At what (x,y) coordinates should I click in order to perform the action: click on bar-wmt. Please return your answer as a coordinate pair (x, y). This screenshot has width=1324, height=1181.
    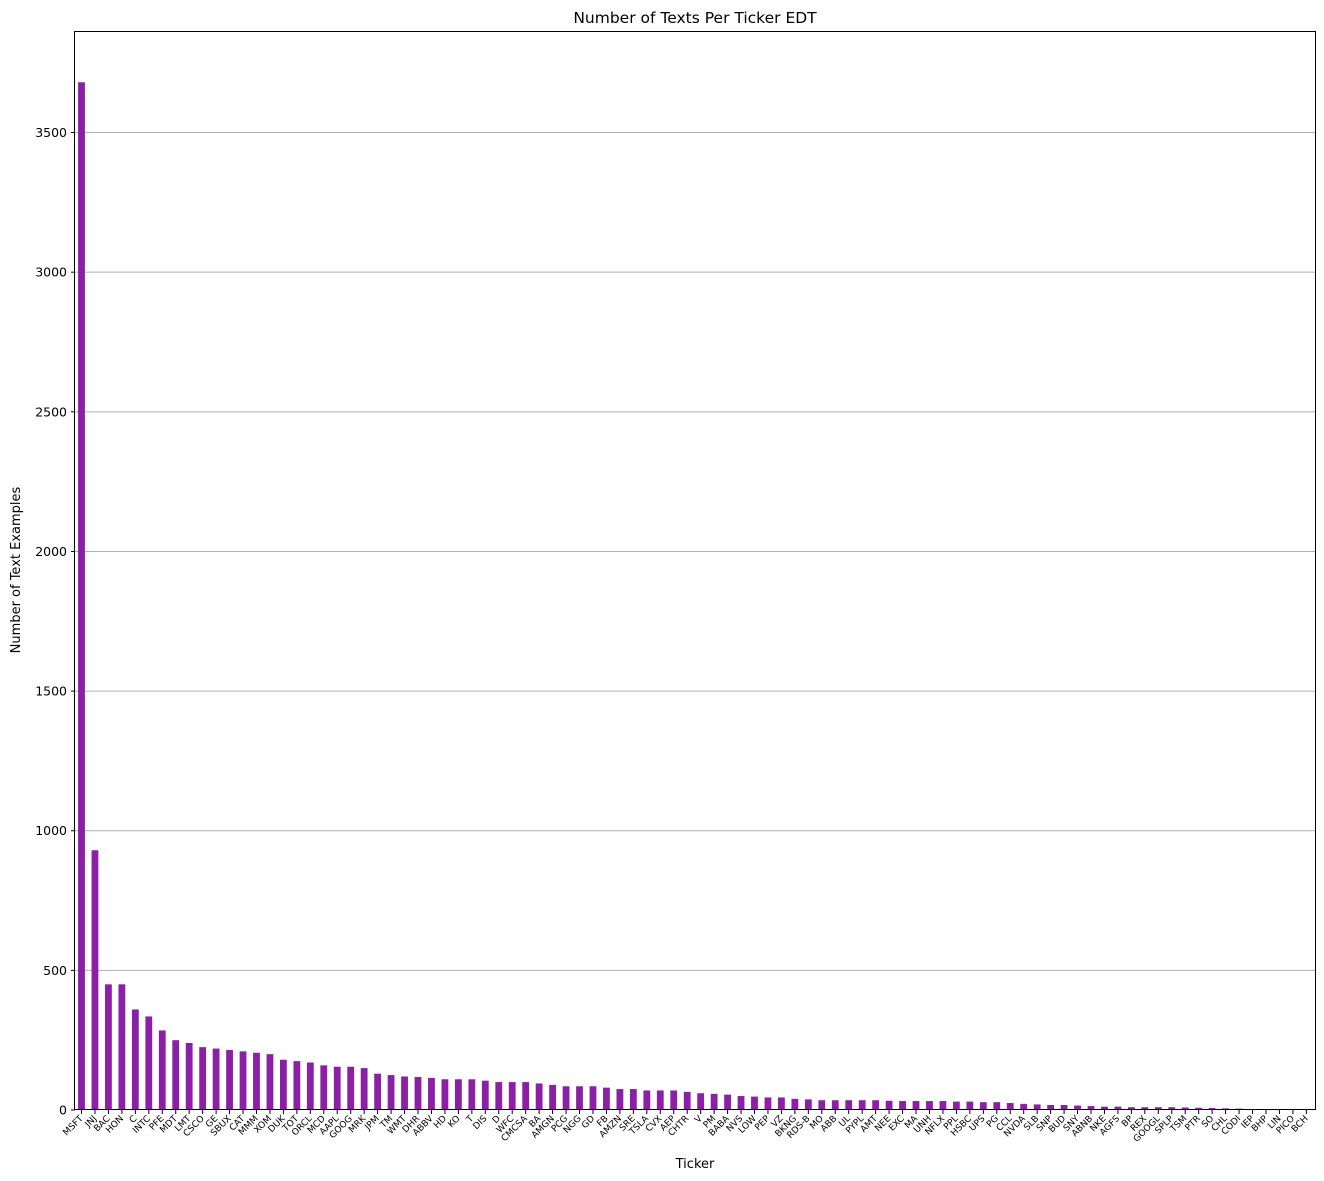
    Looking at the image, I should click on (404, 1093).